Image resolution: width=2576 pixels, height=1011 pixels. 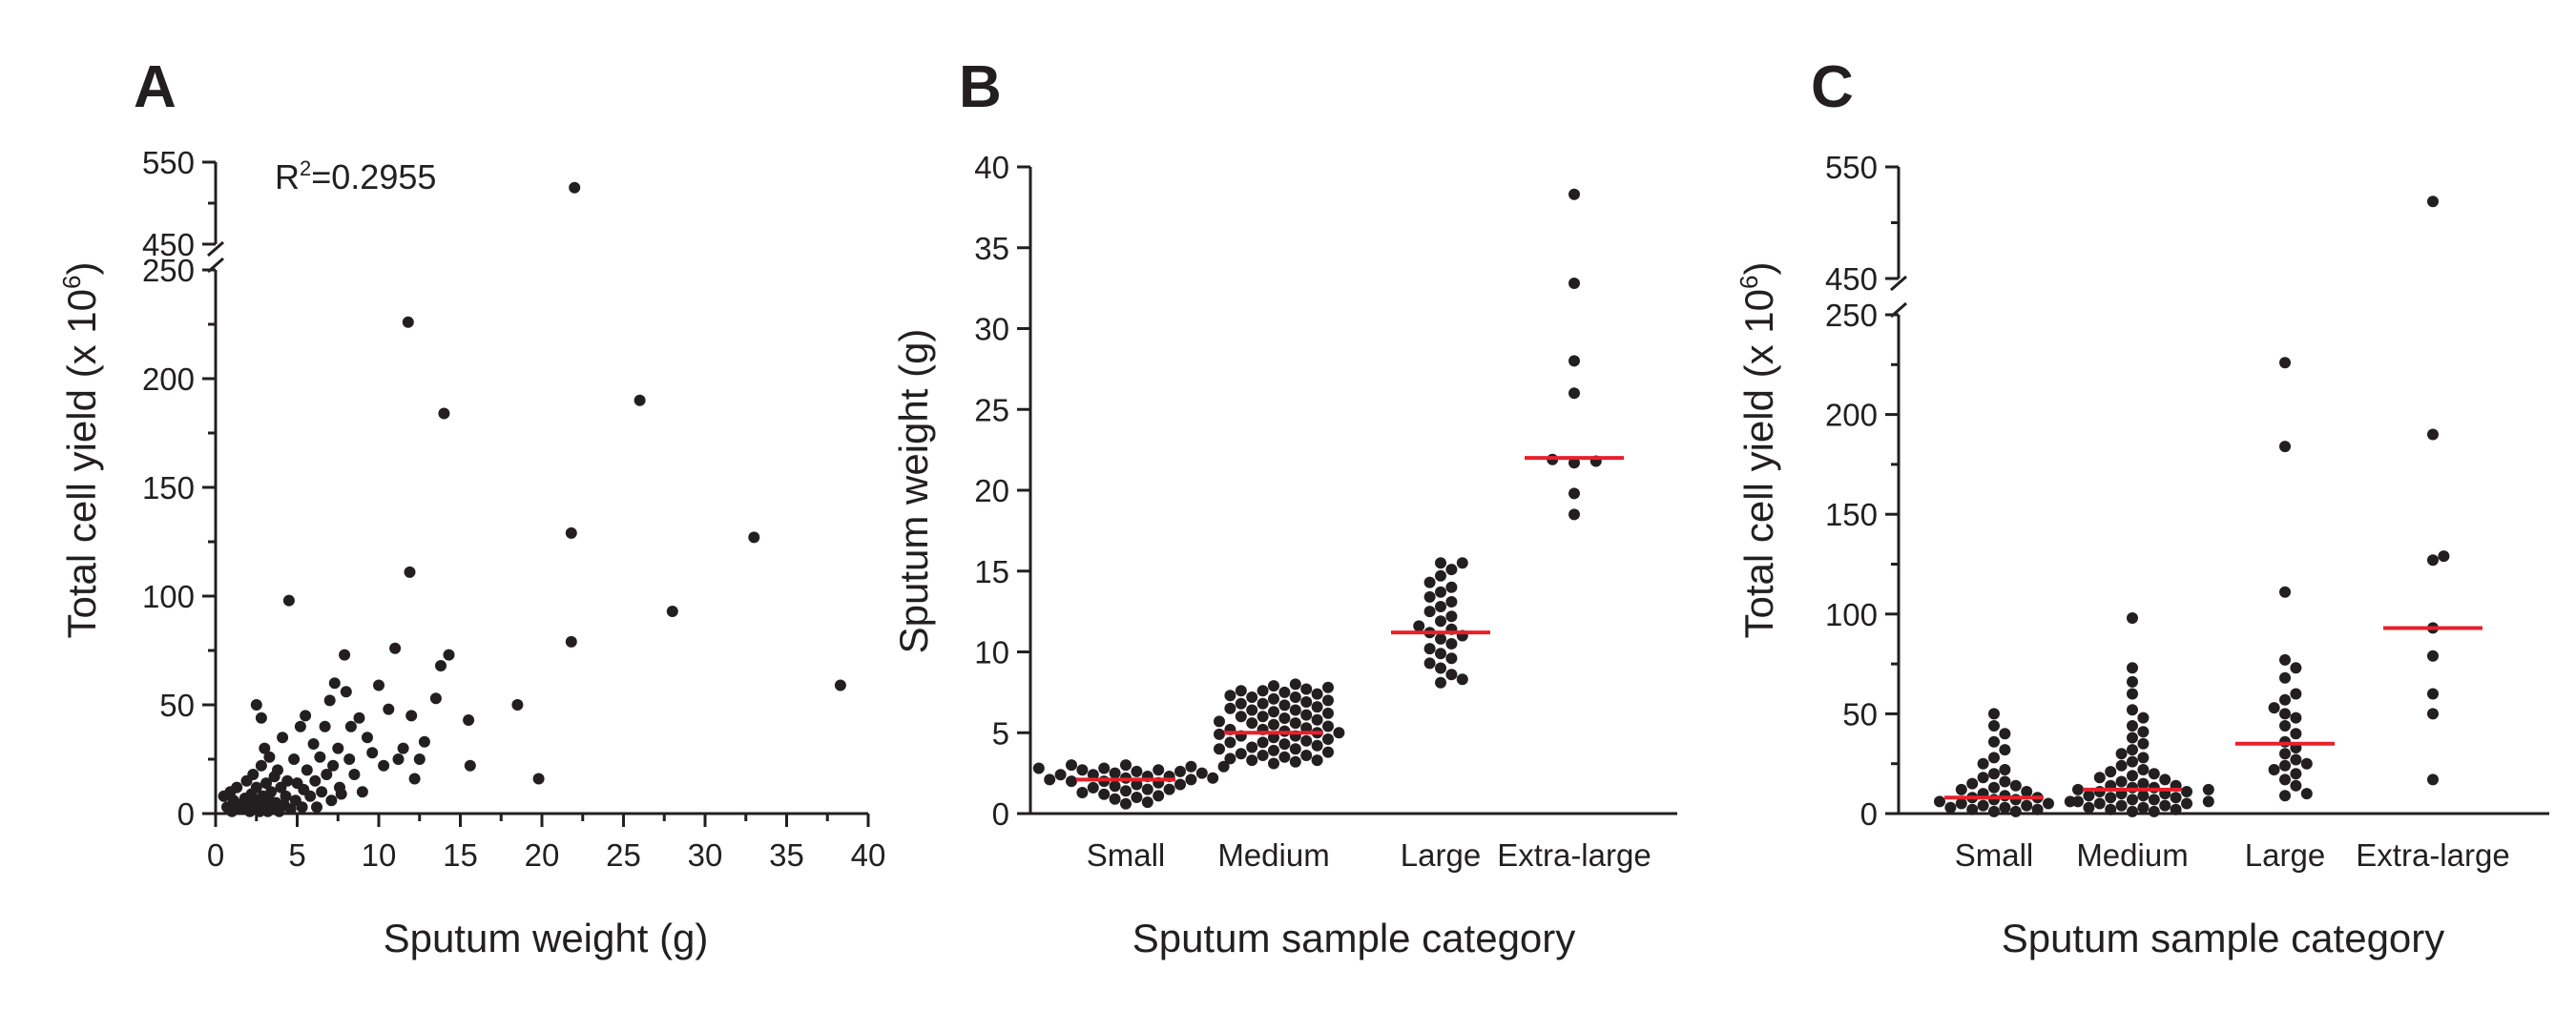 What do you see at coordinates (868, 855) in the screenshot?
I see `panel-a-x-tick-label: 40` at bounding box center [868, 855].